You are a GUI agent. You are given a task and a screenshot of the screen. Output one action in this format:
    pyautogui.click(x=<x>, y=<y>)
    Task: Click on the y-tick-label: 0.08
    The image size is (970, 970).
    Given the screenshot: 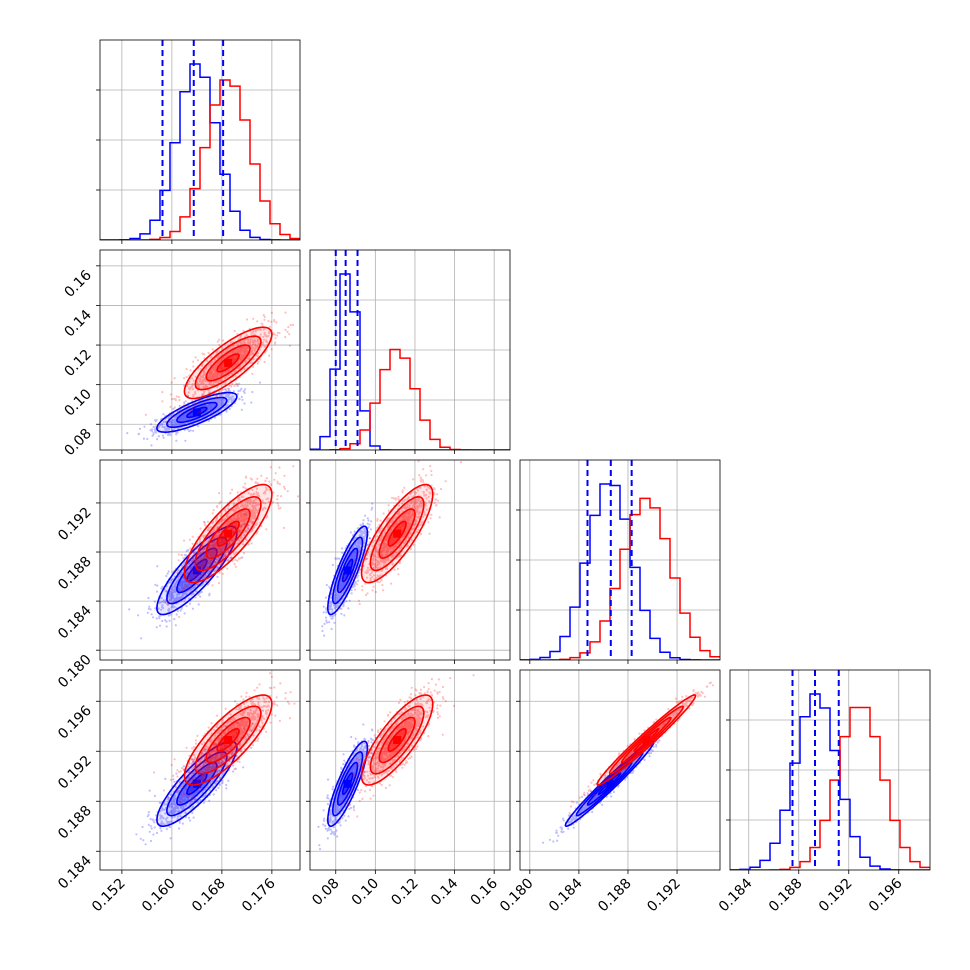 What is the action you would take?
    pyautogui.click(x=77, y=442)
    